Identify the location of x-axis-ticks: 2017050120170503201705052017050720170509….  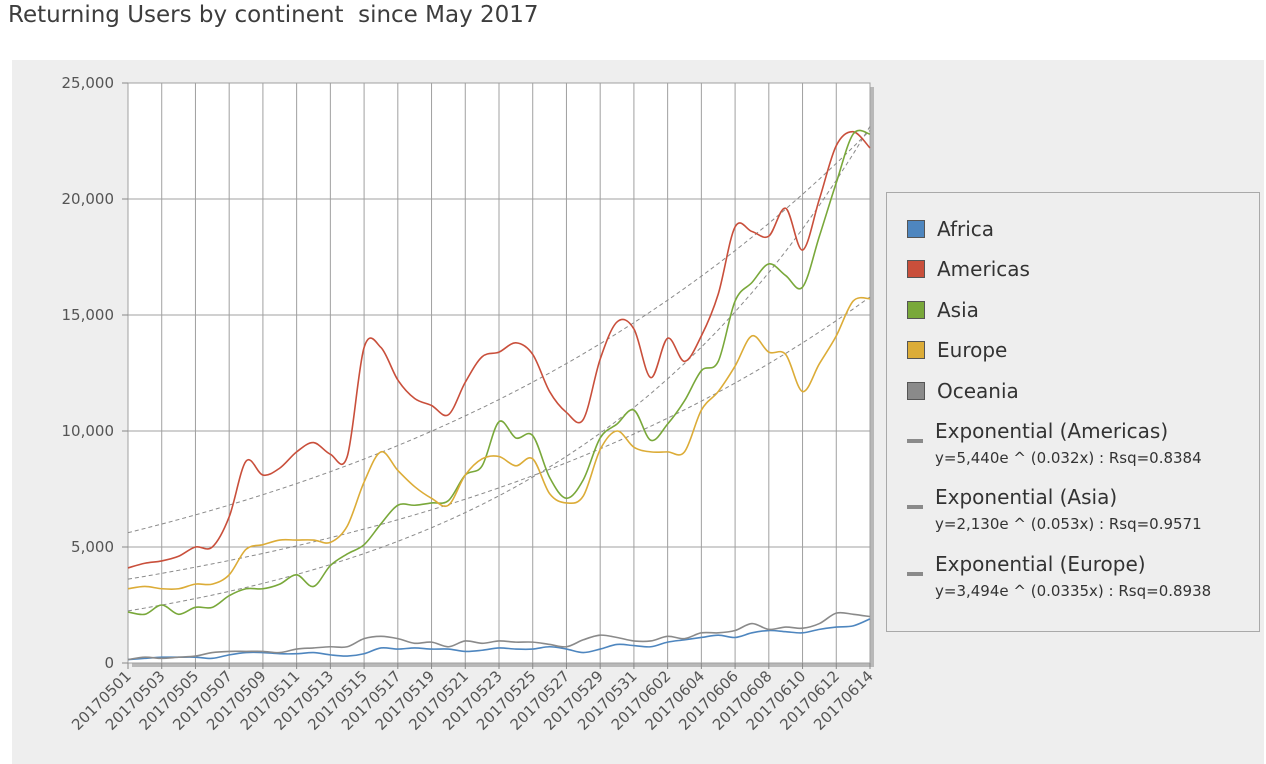
(472, 698).